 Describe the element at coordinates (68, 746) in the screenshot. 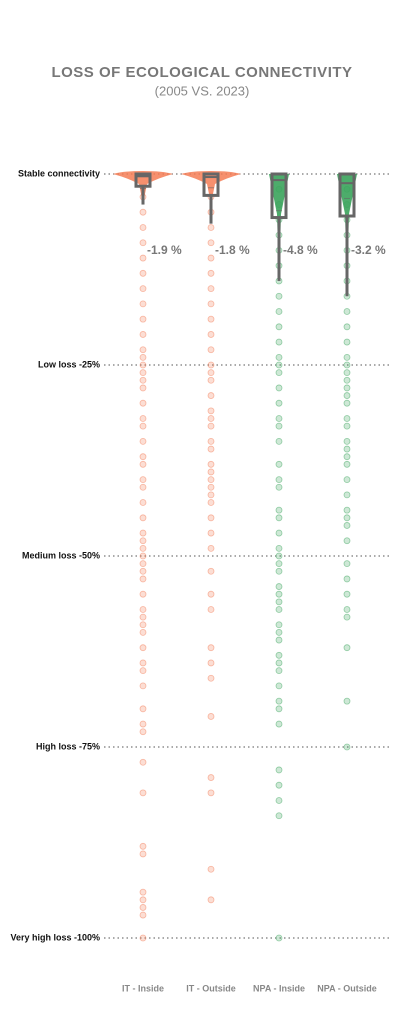

I see `y-tick-label: High loss -75%` at that location.